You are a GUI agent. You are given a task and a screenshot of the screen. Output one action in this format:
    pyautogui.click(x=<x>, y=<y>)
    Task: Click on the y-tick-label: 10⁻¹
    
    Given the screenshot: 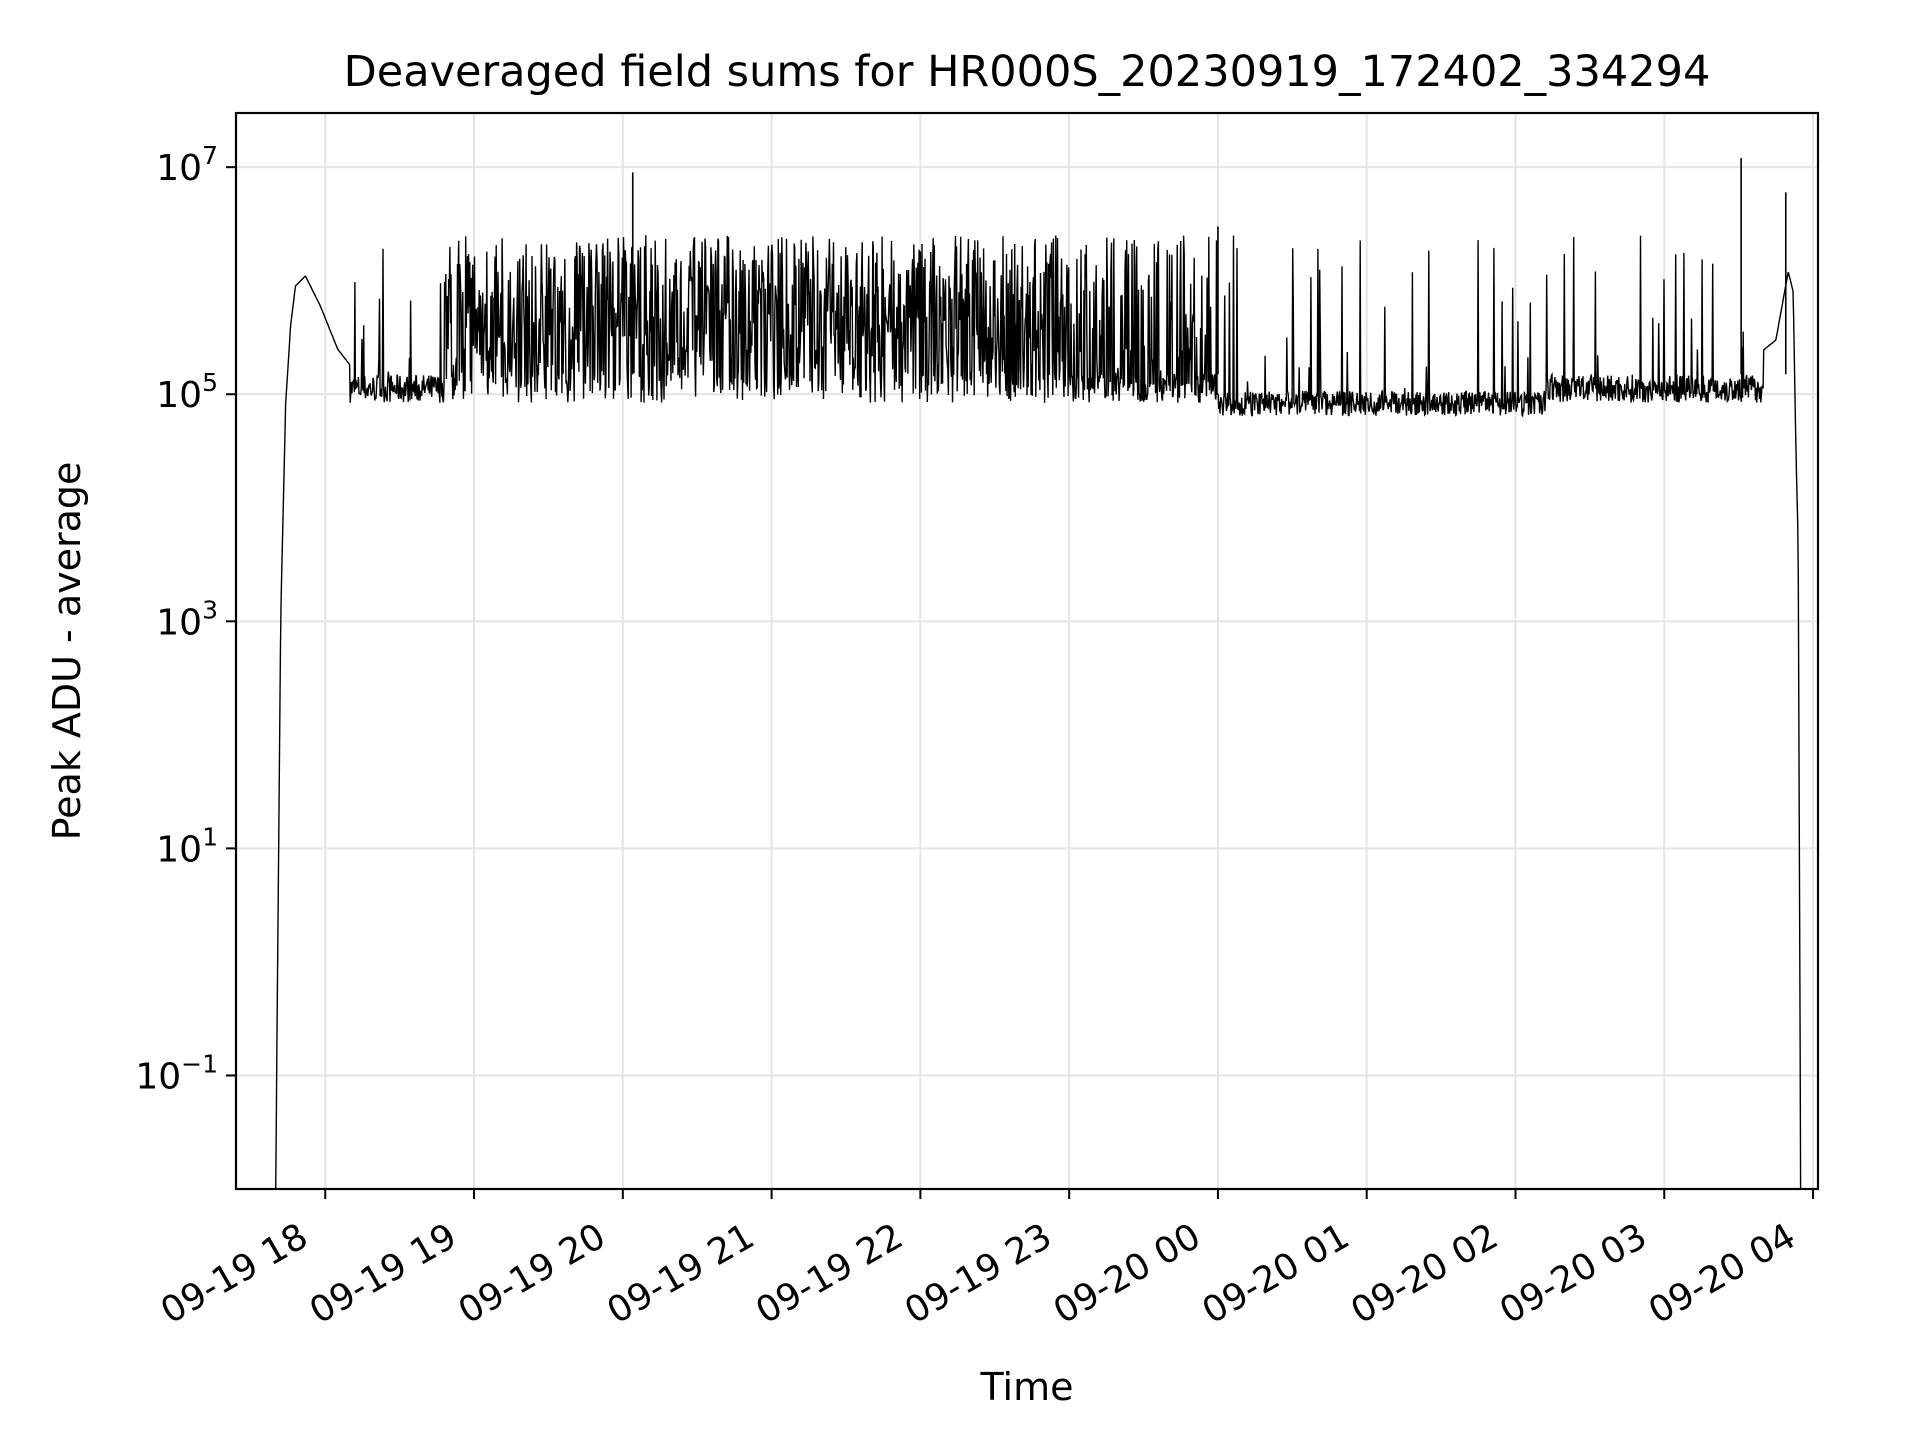 What is the action you would take?
    pyautogui.click(x=176, y=1073)
    